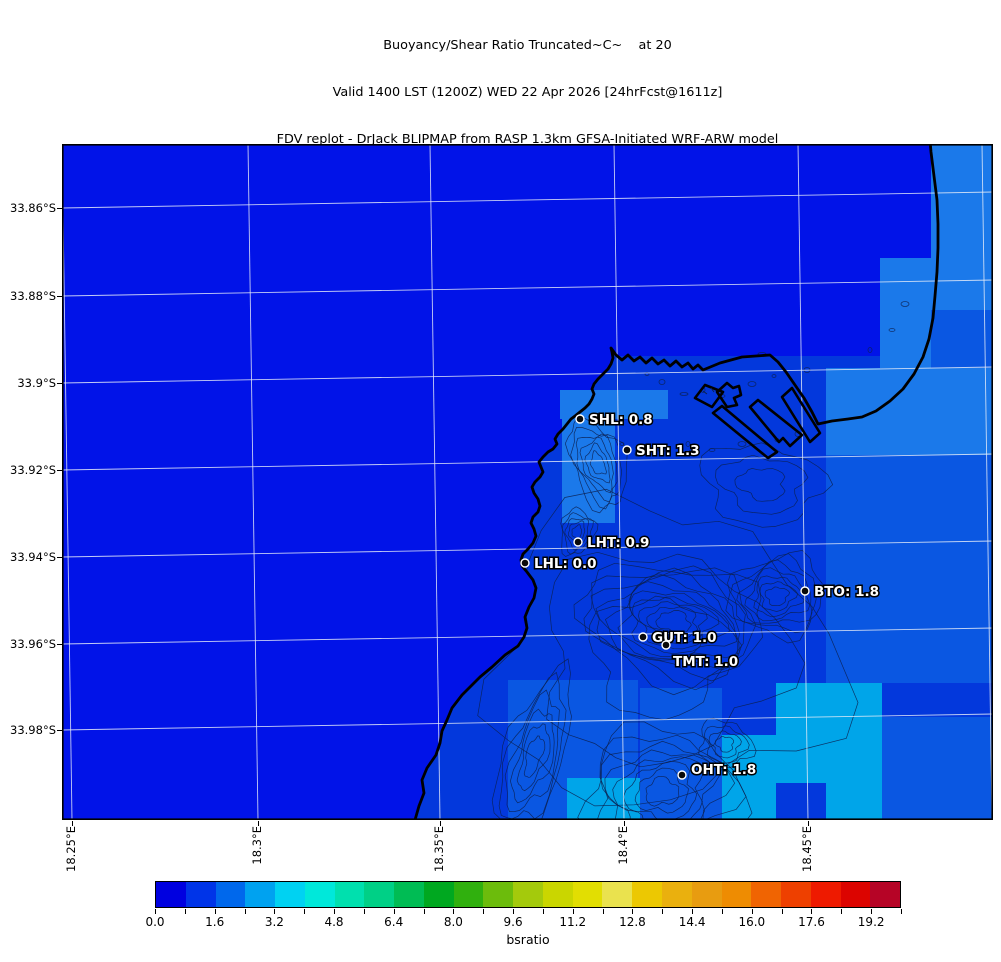  Describe the element at coordinates (757, 420) in the screenshot. I see `harbour-piers` at that location.